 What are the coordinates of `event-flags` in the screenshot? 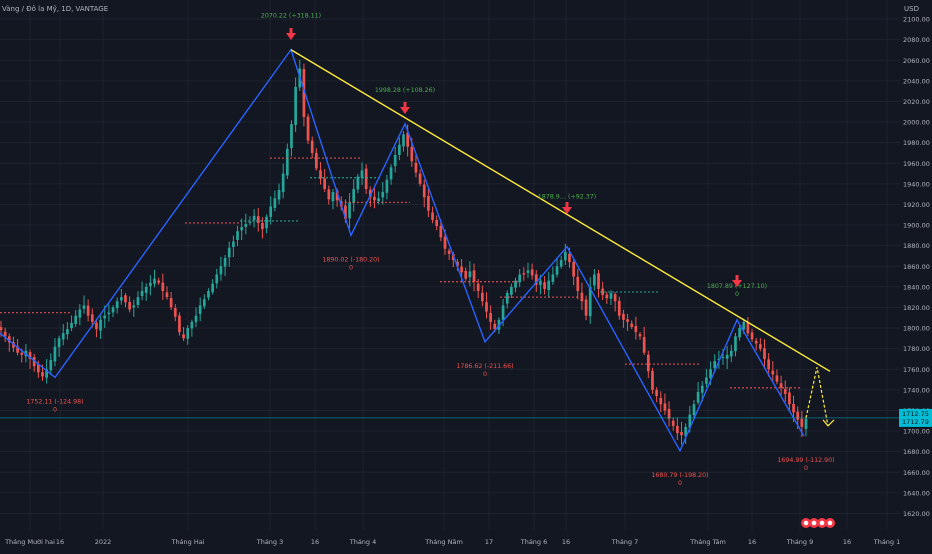 It's located at (818, 523).